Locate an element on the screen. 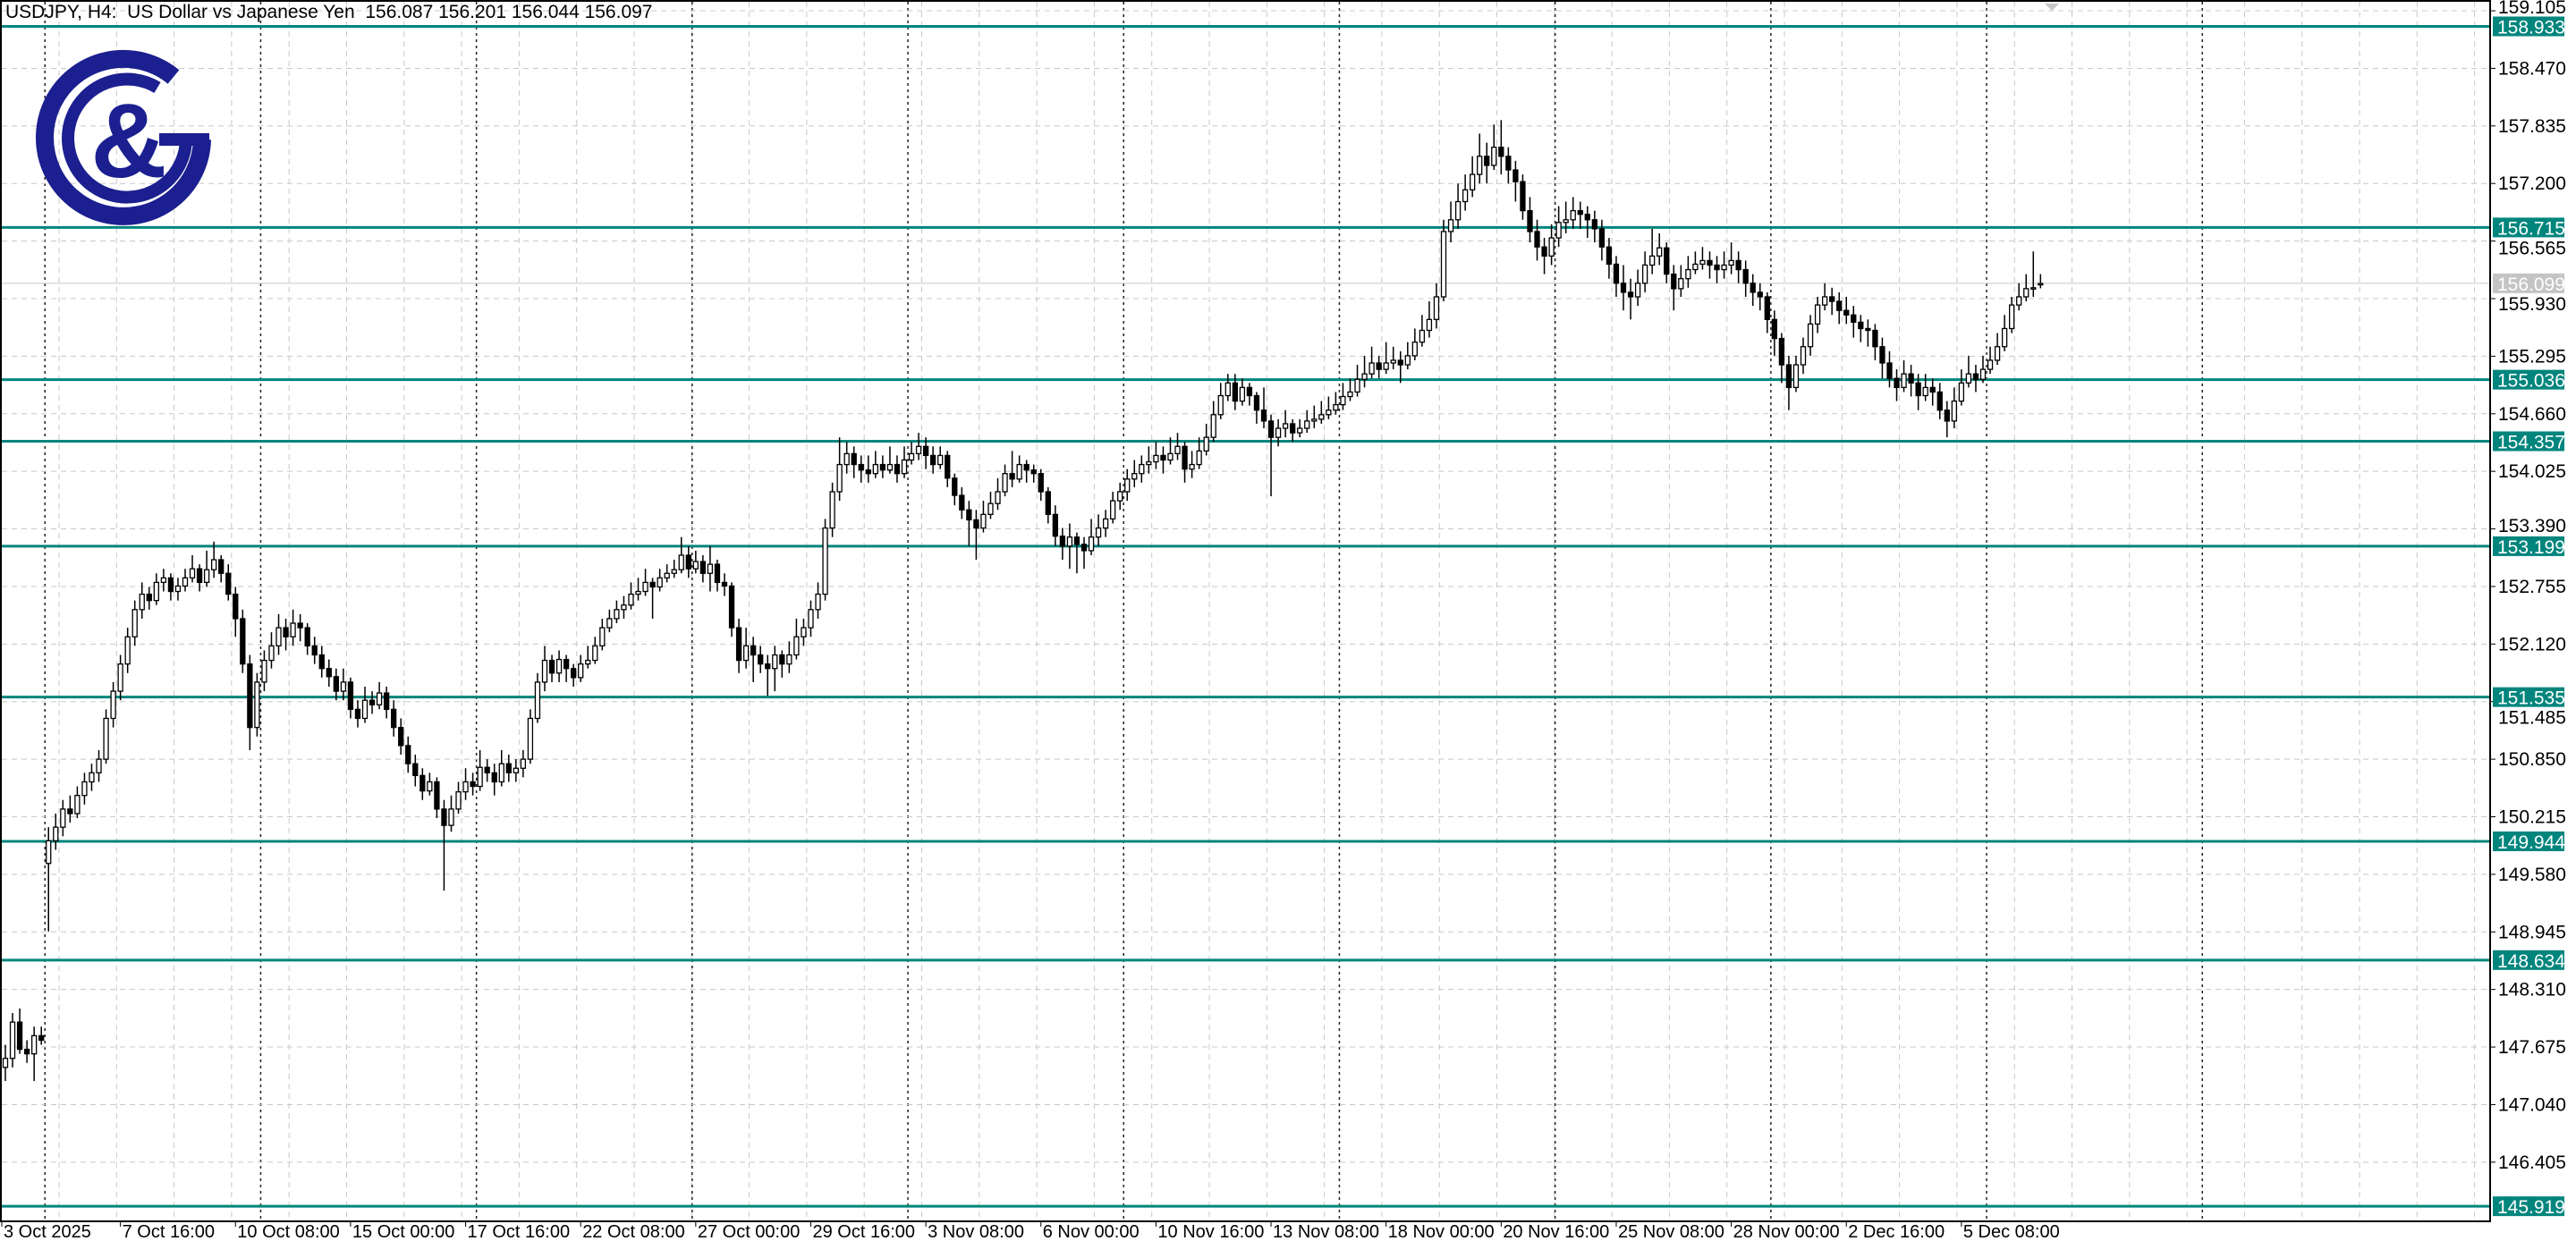  chart-shift-marker-icon is located at coordinates (2052, 7).